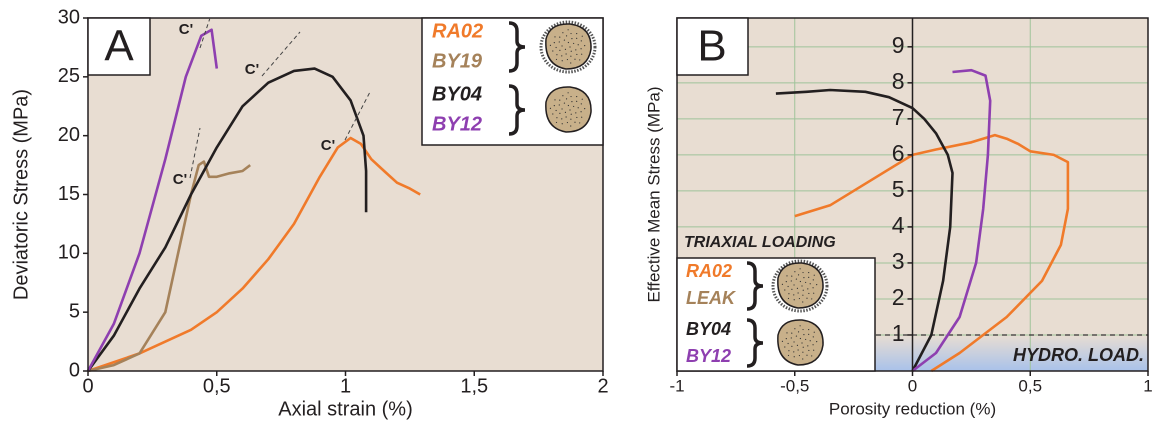 This screenshot has width=1158, height=425. I want to click on y-tick-label: 2, so click(898, 297).